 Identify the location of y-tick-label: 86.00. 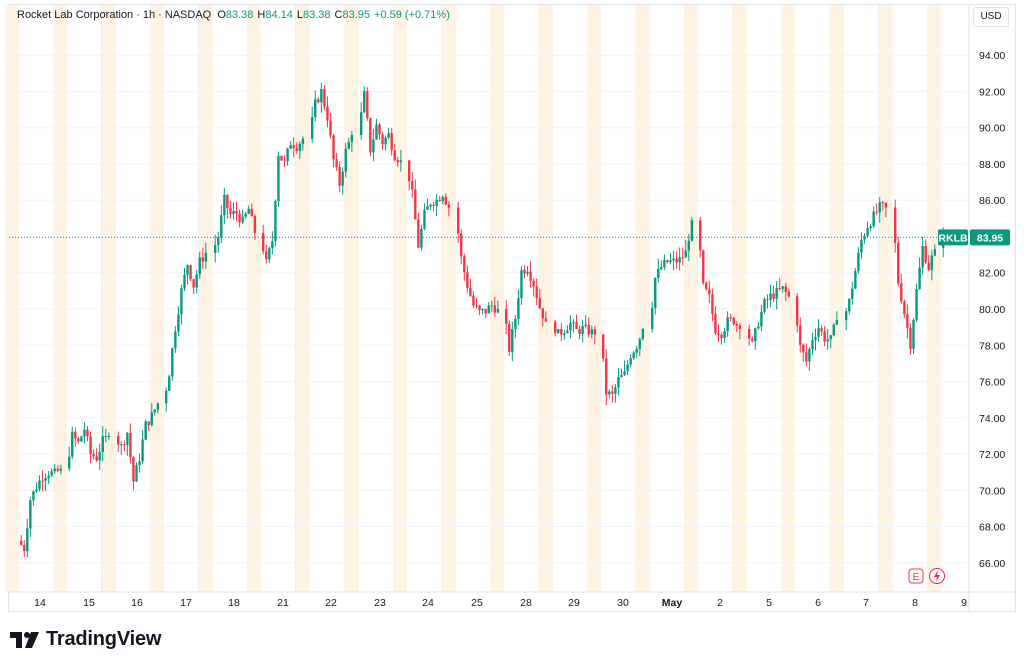
(992, 201).